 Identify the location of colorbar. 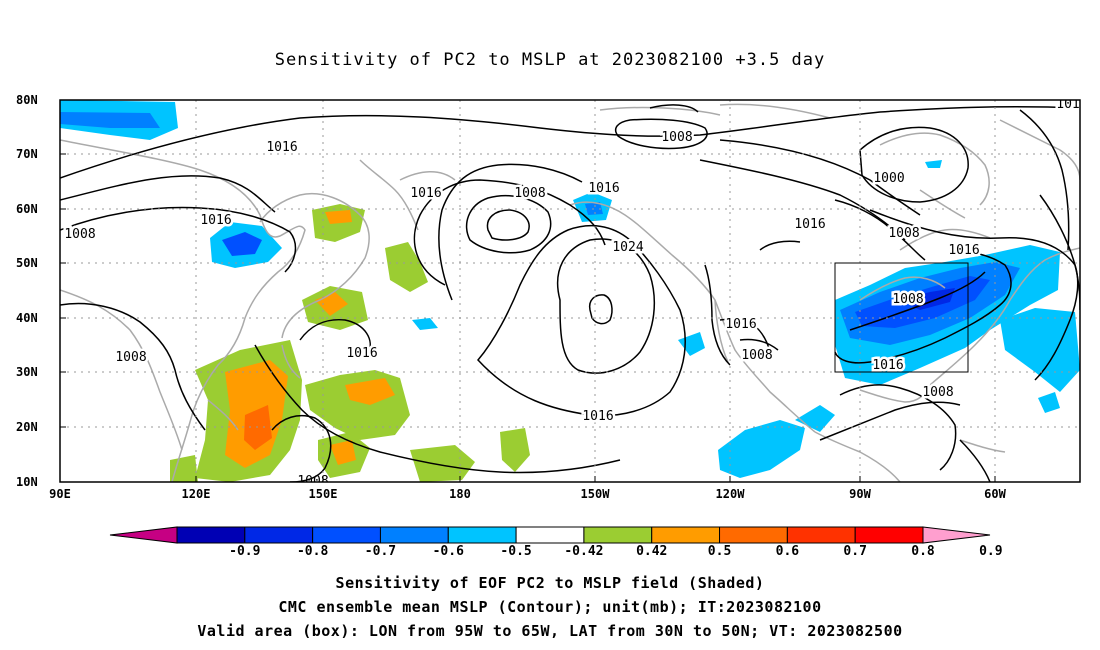
(550, 535).